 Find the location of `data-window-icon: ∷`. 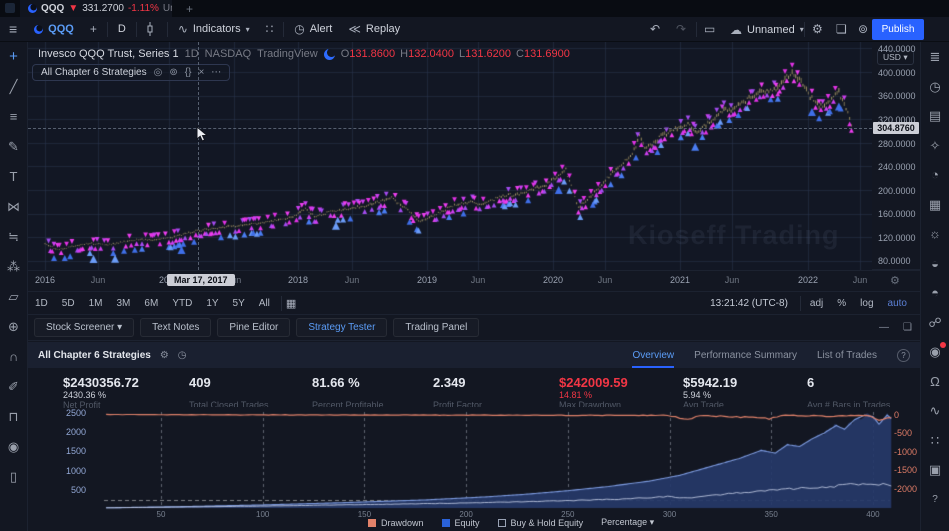

data-window-icon: ∷ is located at coordinates (935, 440).